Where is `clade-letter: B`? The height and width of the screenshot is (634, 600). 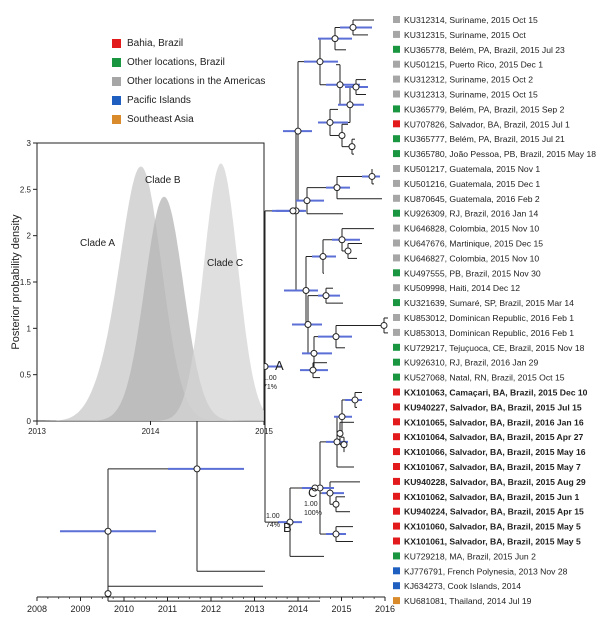
clade-letter: B is located at coordinates (287, 527).